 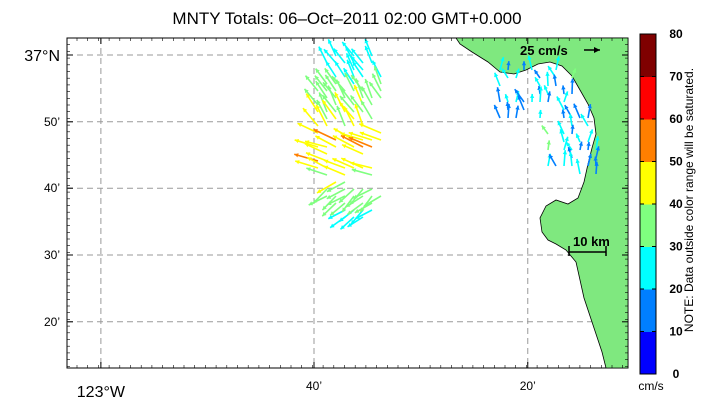 I want to click on scale-bar-label: 10 km, so click(x=591, y=241).